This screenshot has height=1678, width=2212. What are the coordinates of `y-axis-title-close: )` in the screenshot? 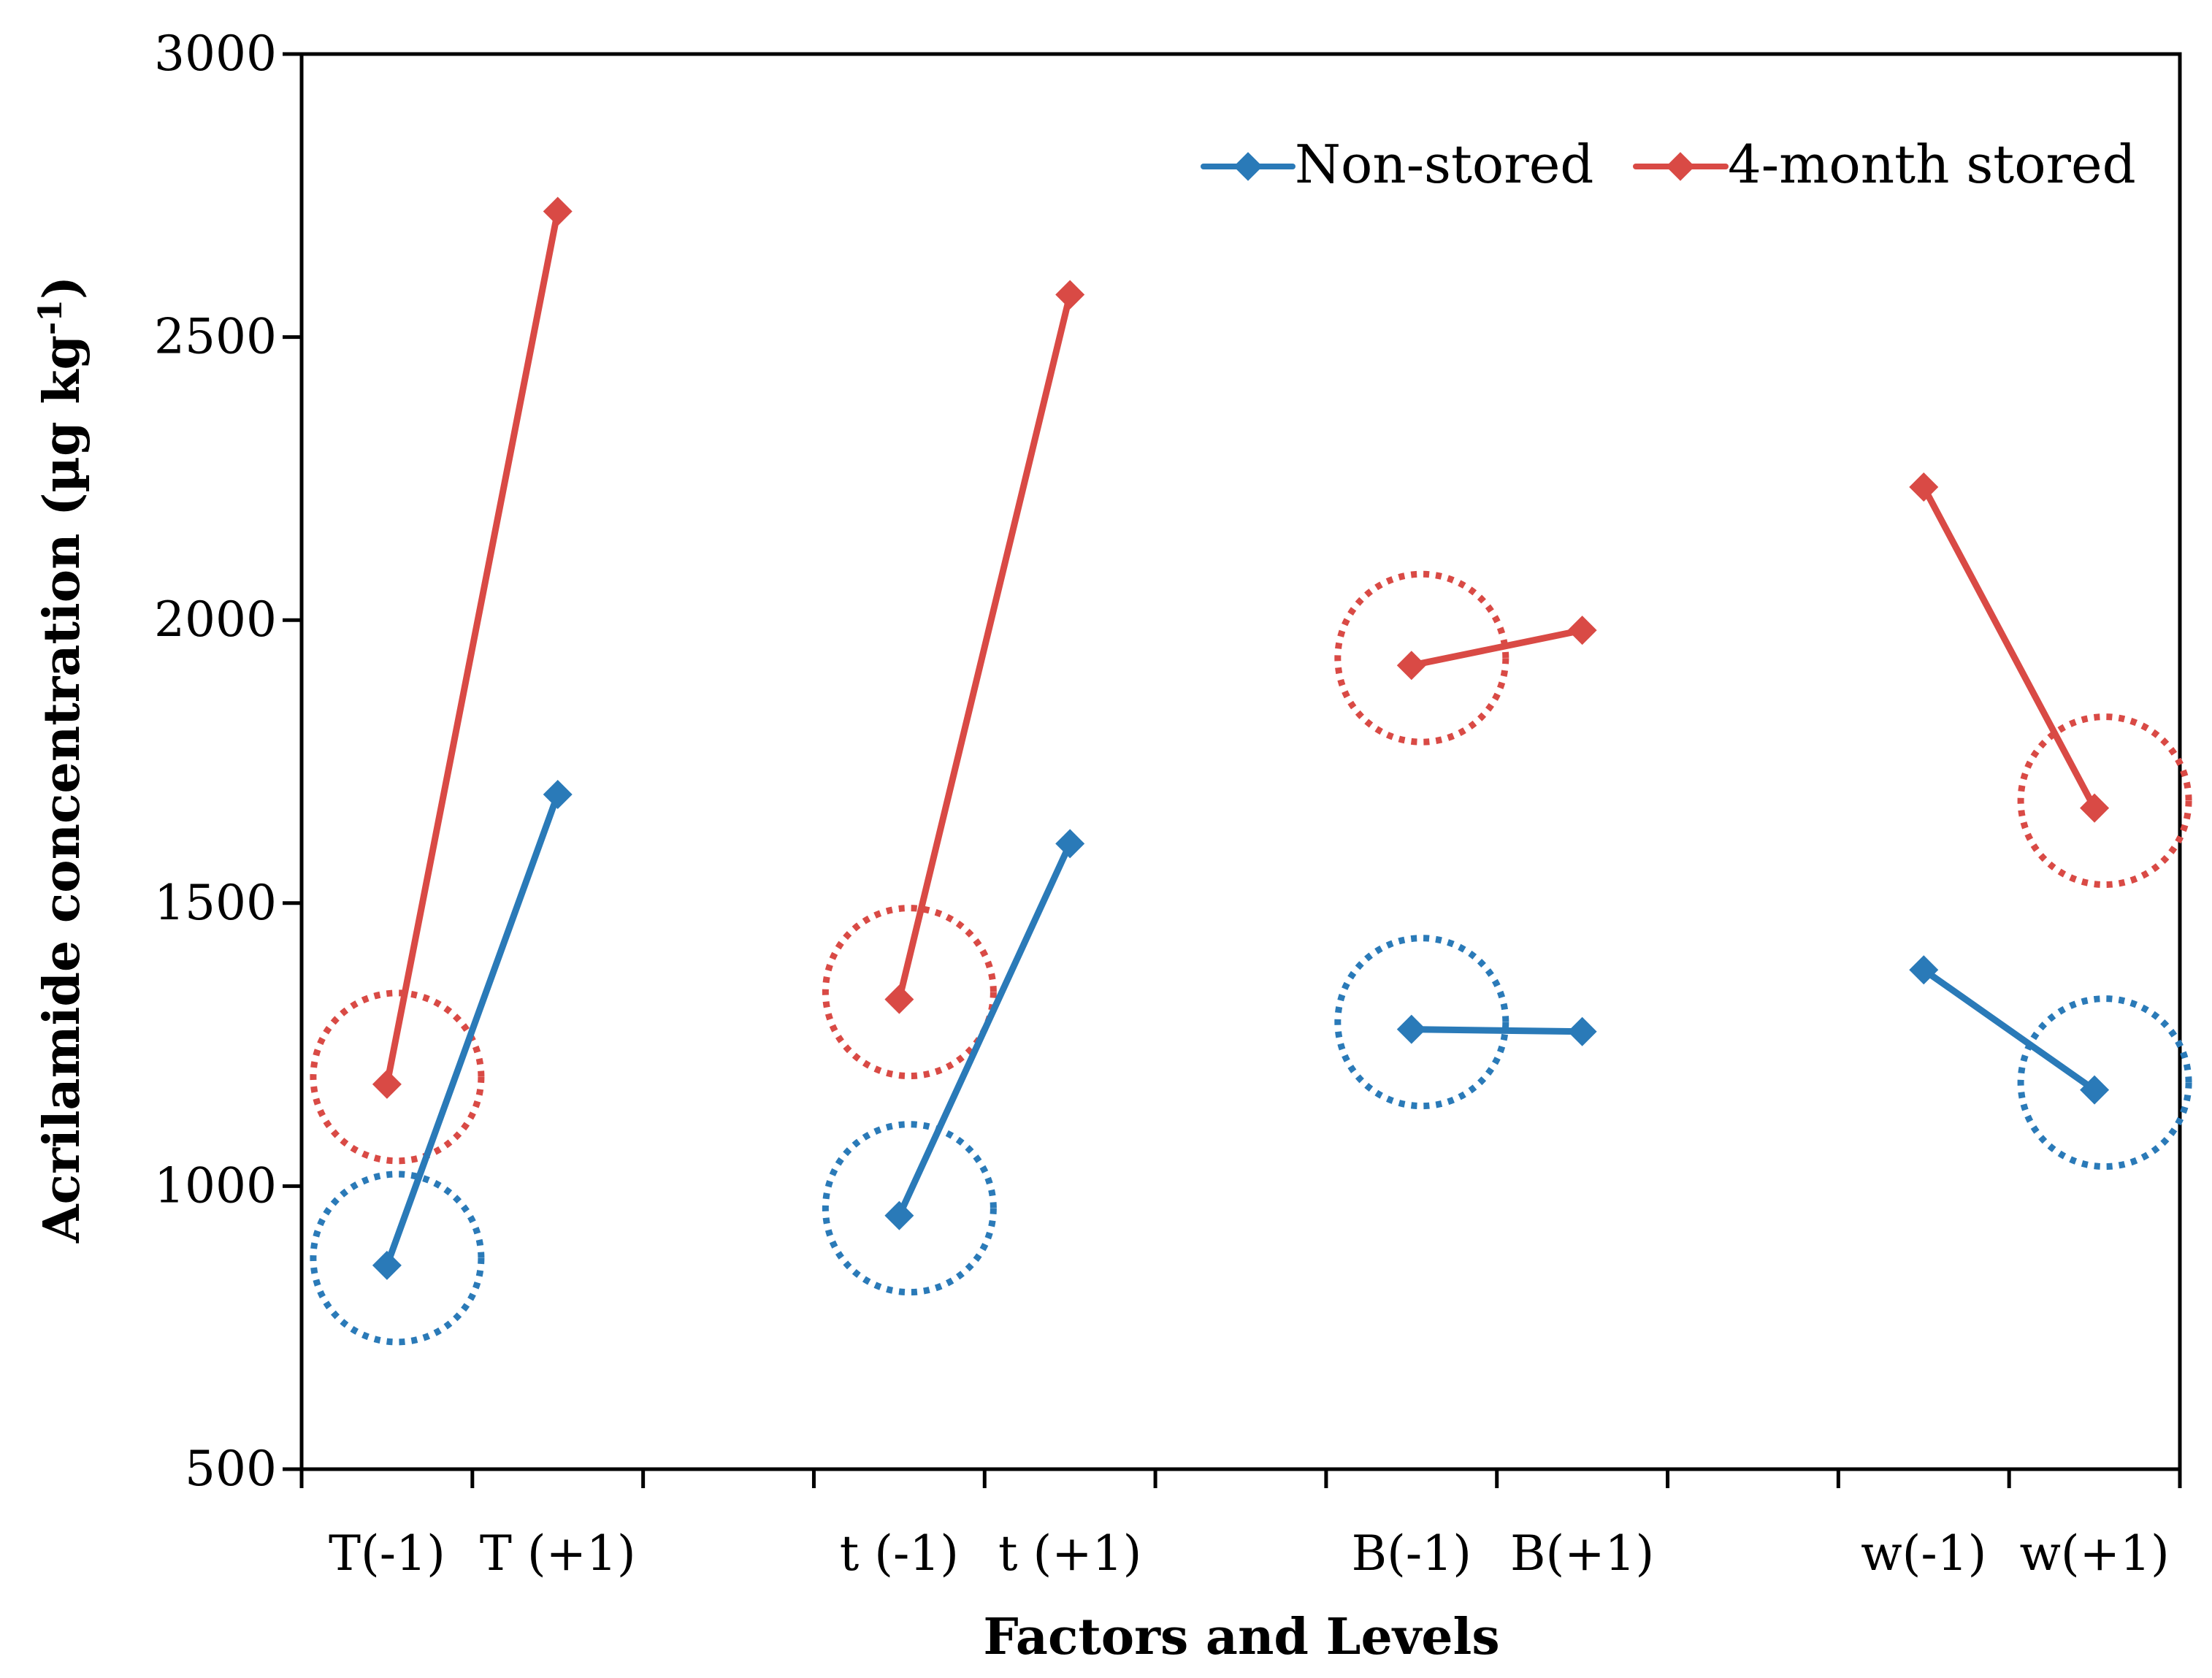 It's located at (62, 287).